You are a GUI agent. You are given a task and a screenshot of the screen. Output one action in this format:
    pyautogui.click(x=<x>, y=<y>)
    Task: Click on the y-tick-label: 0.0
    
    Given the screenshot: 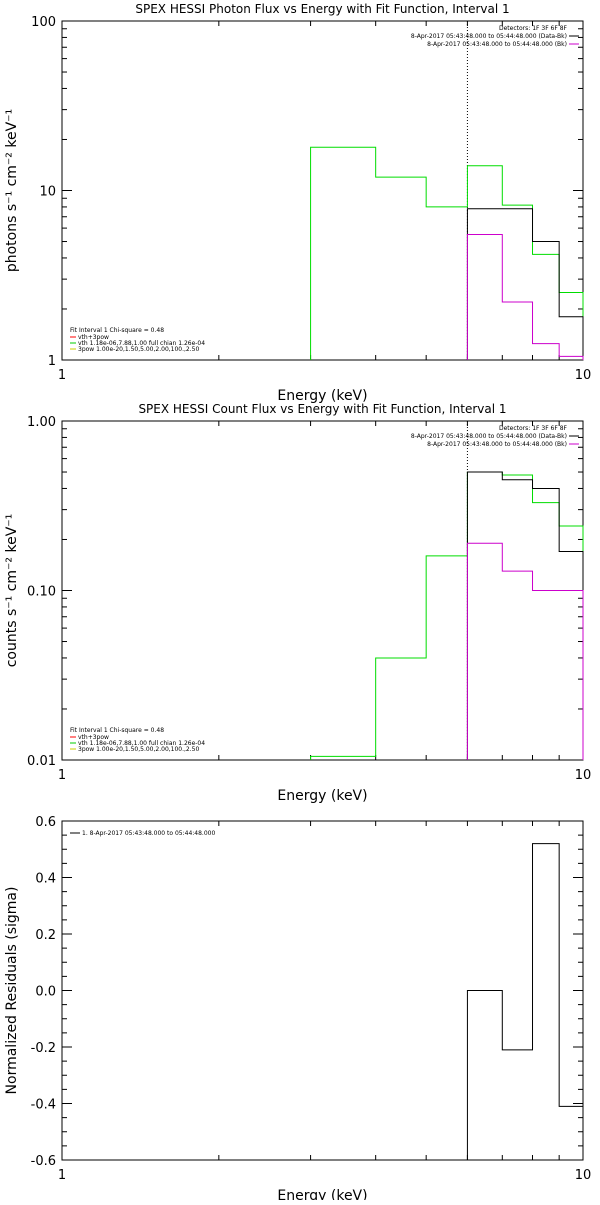 What is the action you would take?
    pyautogui.click(x=45, y=992)
    